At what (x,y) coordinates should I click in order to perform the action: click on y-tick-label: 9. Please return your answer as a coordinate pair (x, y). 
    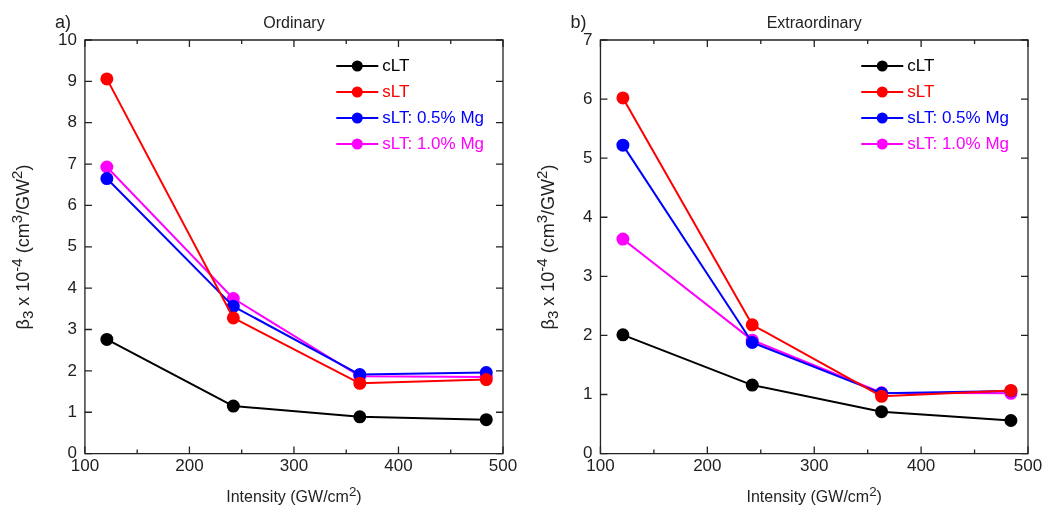
    Looking at the image, I should click on (72, 81).